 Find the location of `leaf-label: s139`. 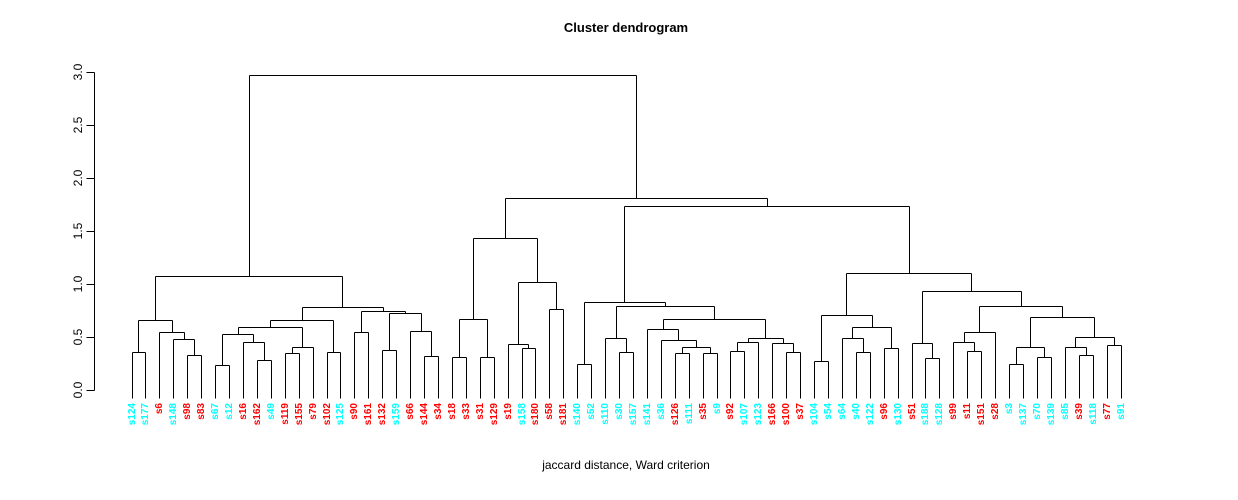

leaf-label: s139 is located at coordinates (1051, 414).